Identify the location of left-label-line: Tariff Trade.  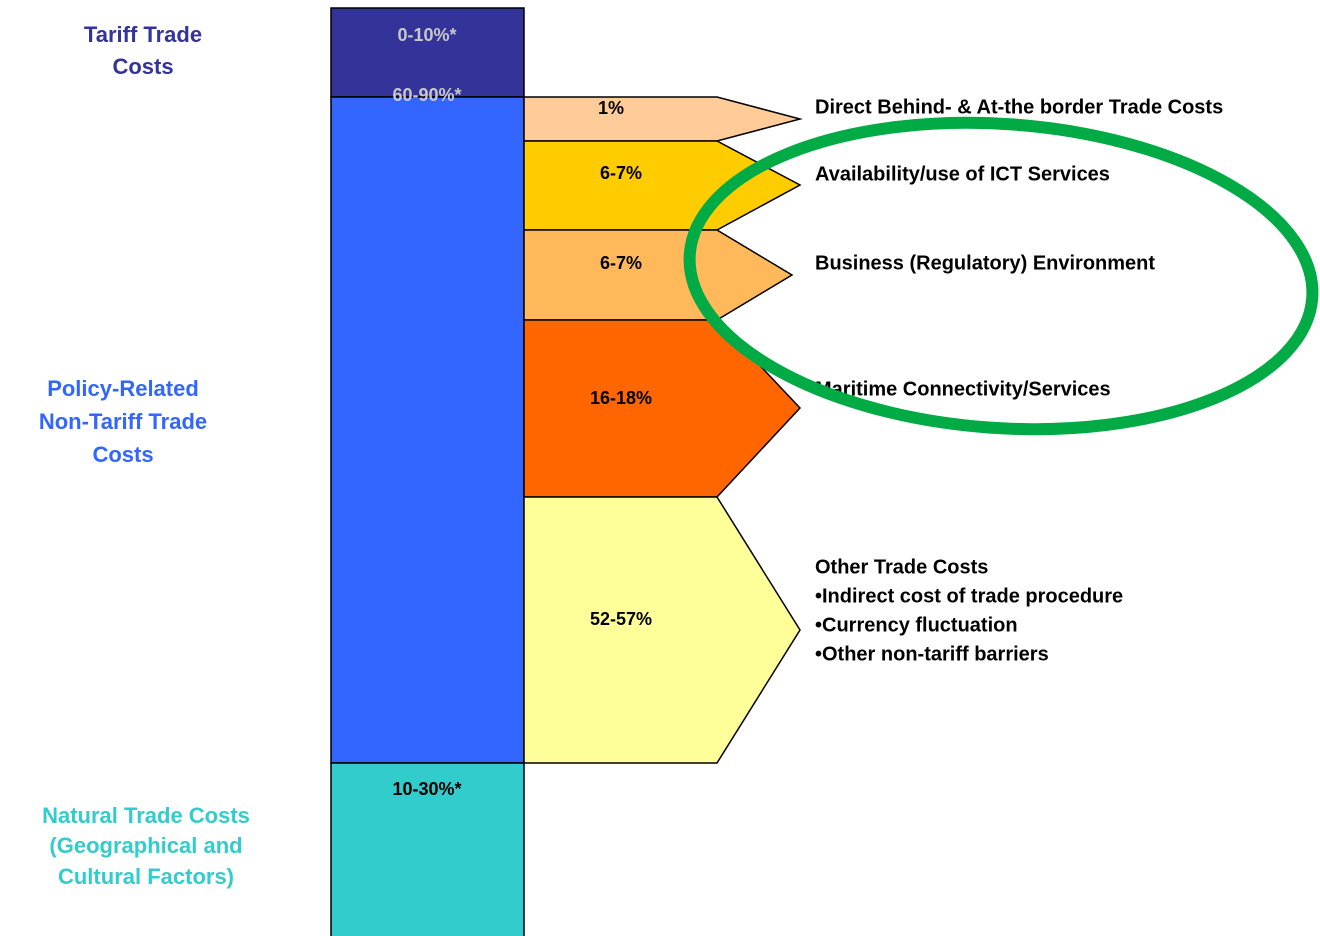
(143, 34).